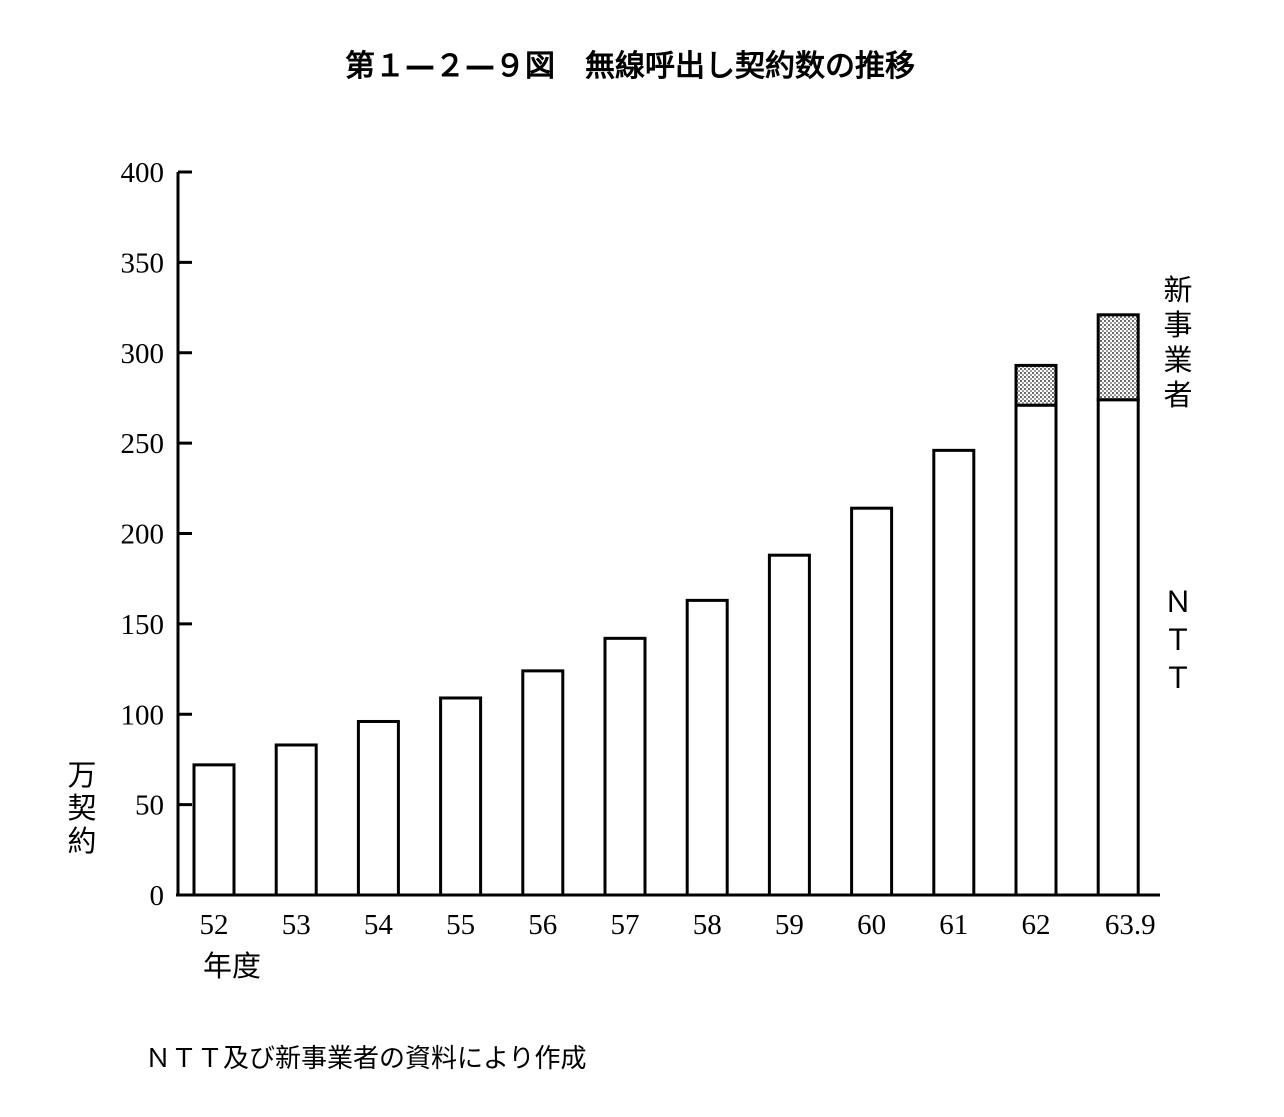 Image resolution: width=1284 pixels, height=1117 pixels. What do you see at coordinates (789, 925) in the screenshot?
I see `x-tick-label: 59` at bounding box center [789, 925].